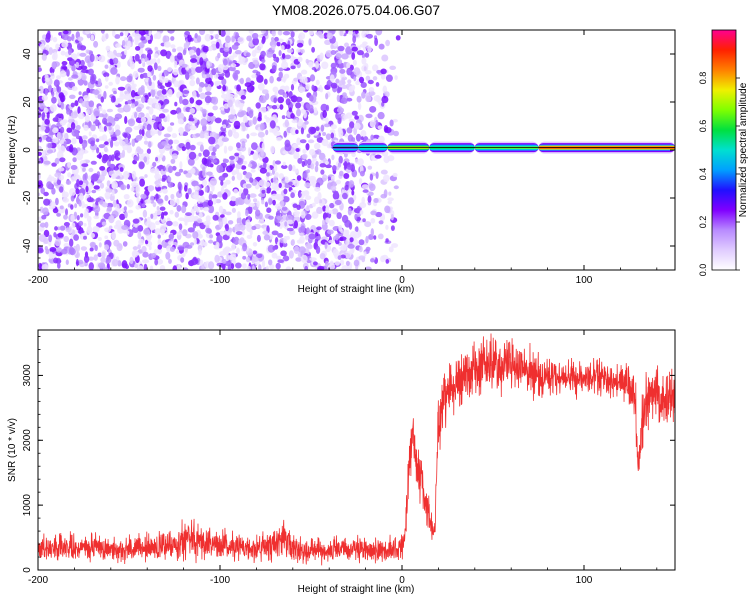 The width and height of the screenshot is (750, 600). Describe the element at coordinates (220, 580) in the screenshot. I see `x-tick-label: -100` at that location.